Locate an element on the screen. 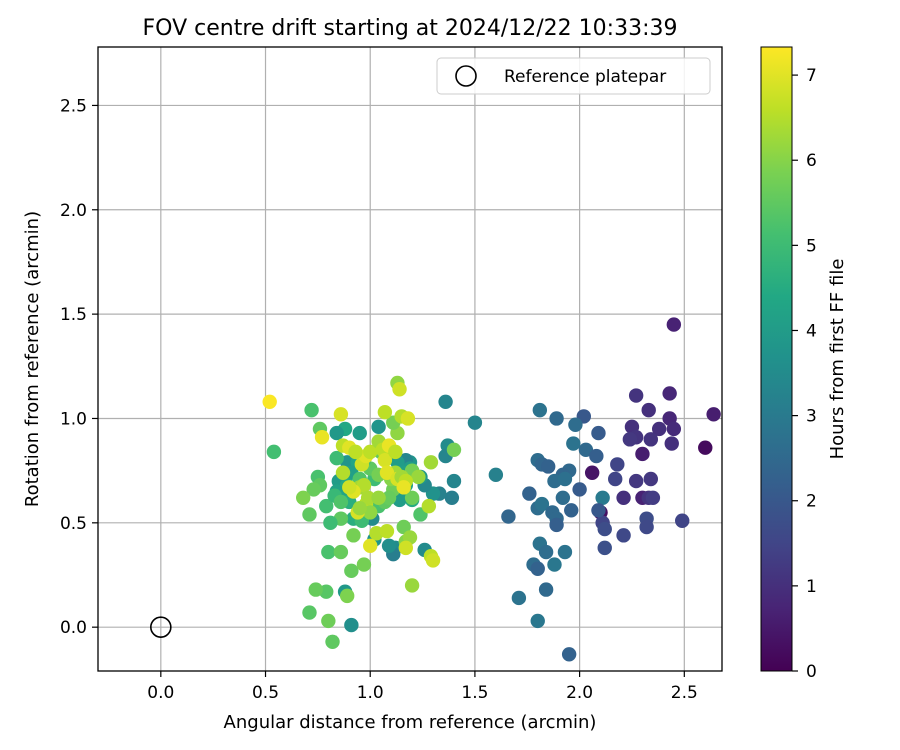  y-axis-ticks: 0.0 0.5 1.0 1.5 2.0 2.5 is located at coordinates (79, 367).